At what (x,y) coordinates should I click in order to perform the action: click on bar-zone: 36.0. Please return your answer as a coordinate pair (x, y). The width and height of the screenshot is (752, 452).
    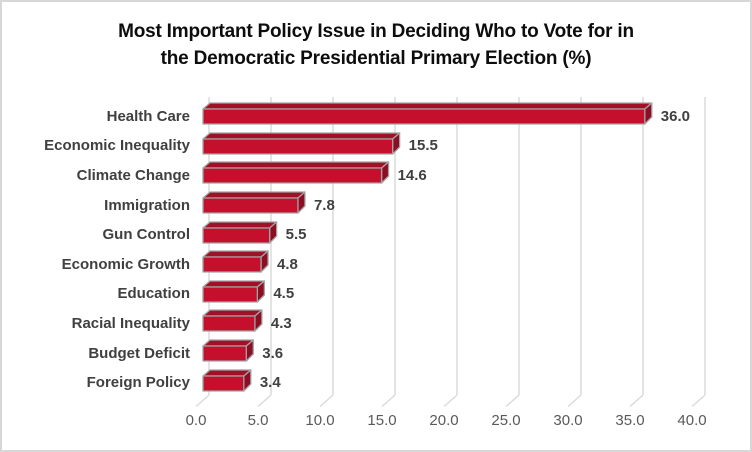
    Looking at the image, I should click on (446, 113).